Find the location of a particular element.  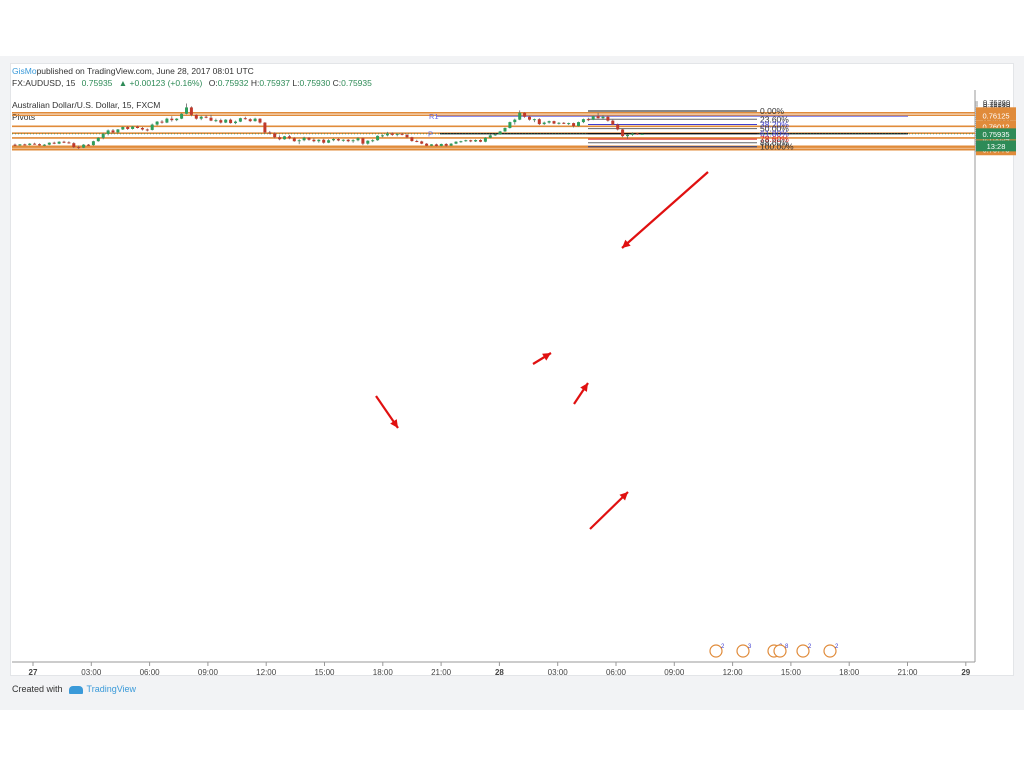

indicator-label: Pivots is located at coordinates (24, 117).